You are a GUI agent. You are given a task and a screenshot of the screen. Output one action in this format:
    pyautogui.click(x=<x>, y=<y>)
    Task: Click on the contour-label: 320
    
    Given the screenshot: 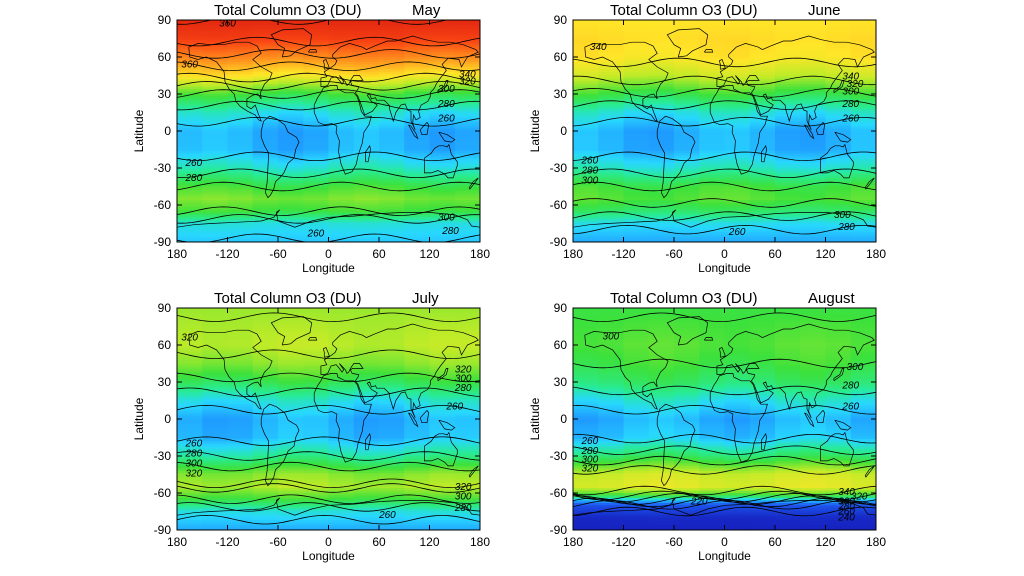 What is the action you would take?
    pyautogui.click(x=463, y=370)
    